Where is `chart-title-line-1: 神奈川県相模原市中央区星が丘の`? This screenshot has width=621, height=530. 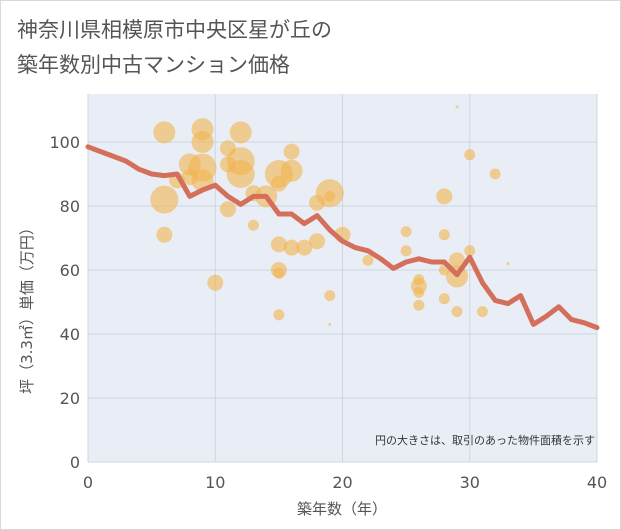
chart-title-line-1: 神奈川県相模原市中央区星が丘の is located at coordinates (174, 30).